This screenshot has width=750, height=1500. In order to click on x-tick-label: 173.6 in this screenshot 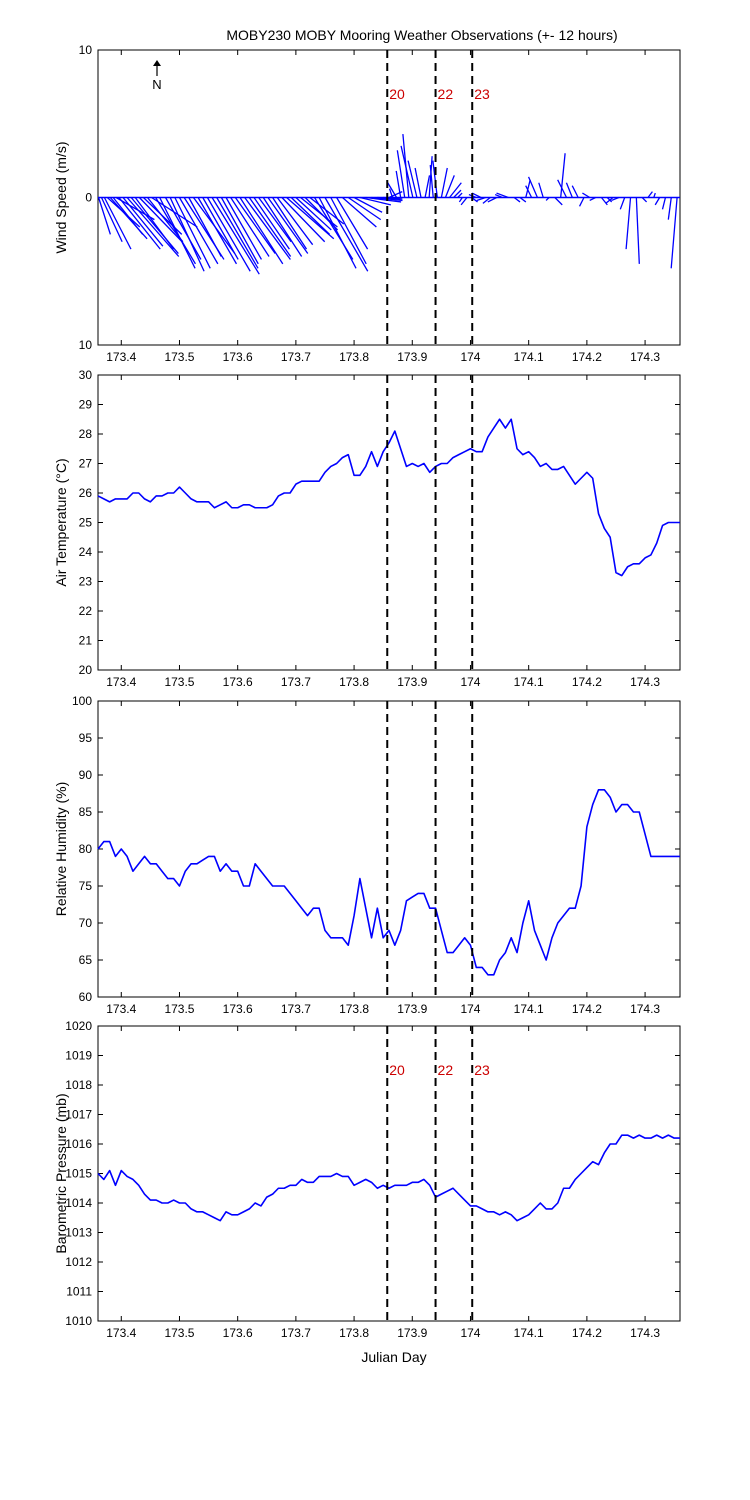, I will do `click(238, 1333)`.